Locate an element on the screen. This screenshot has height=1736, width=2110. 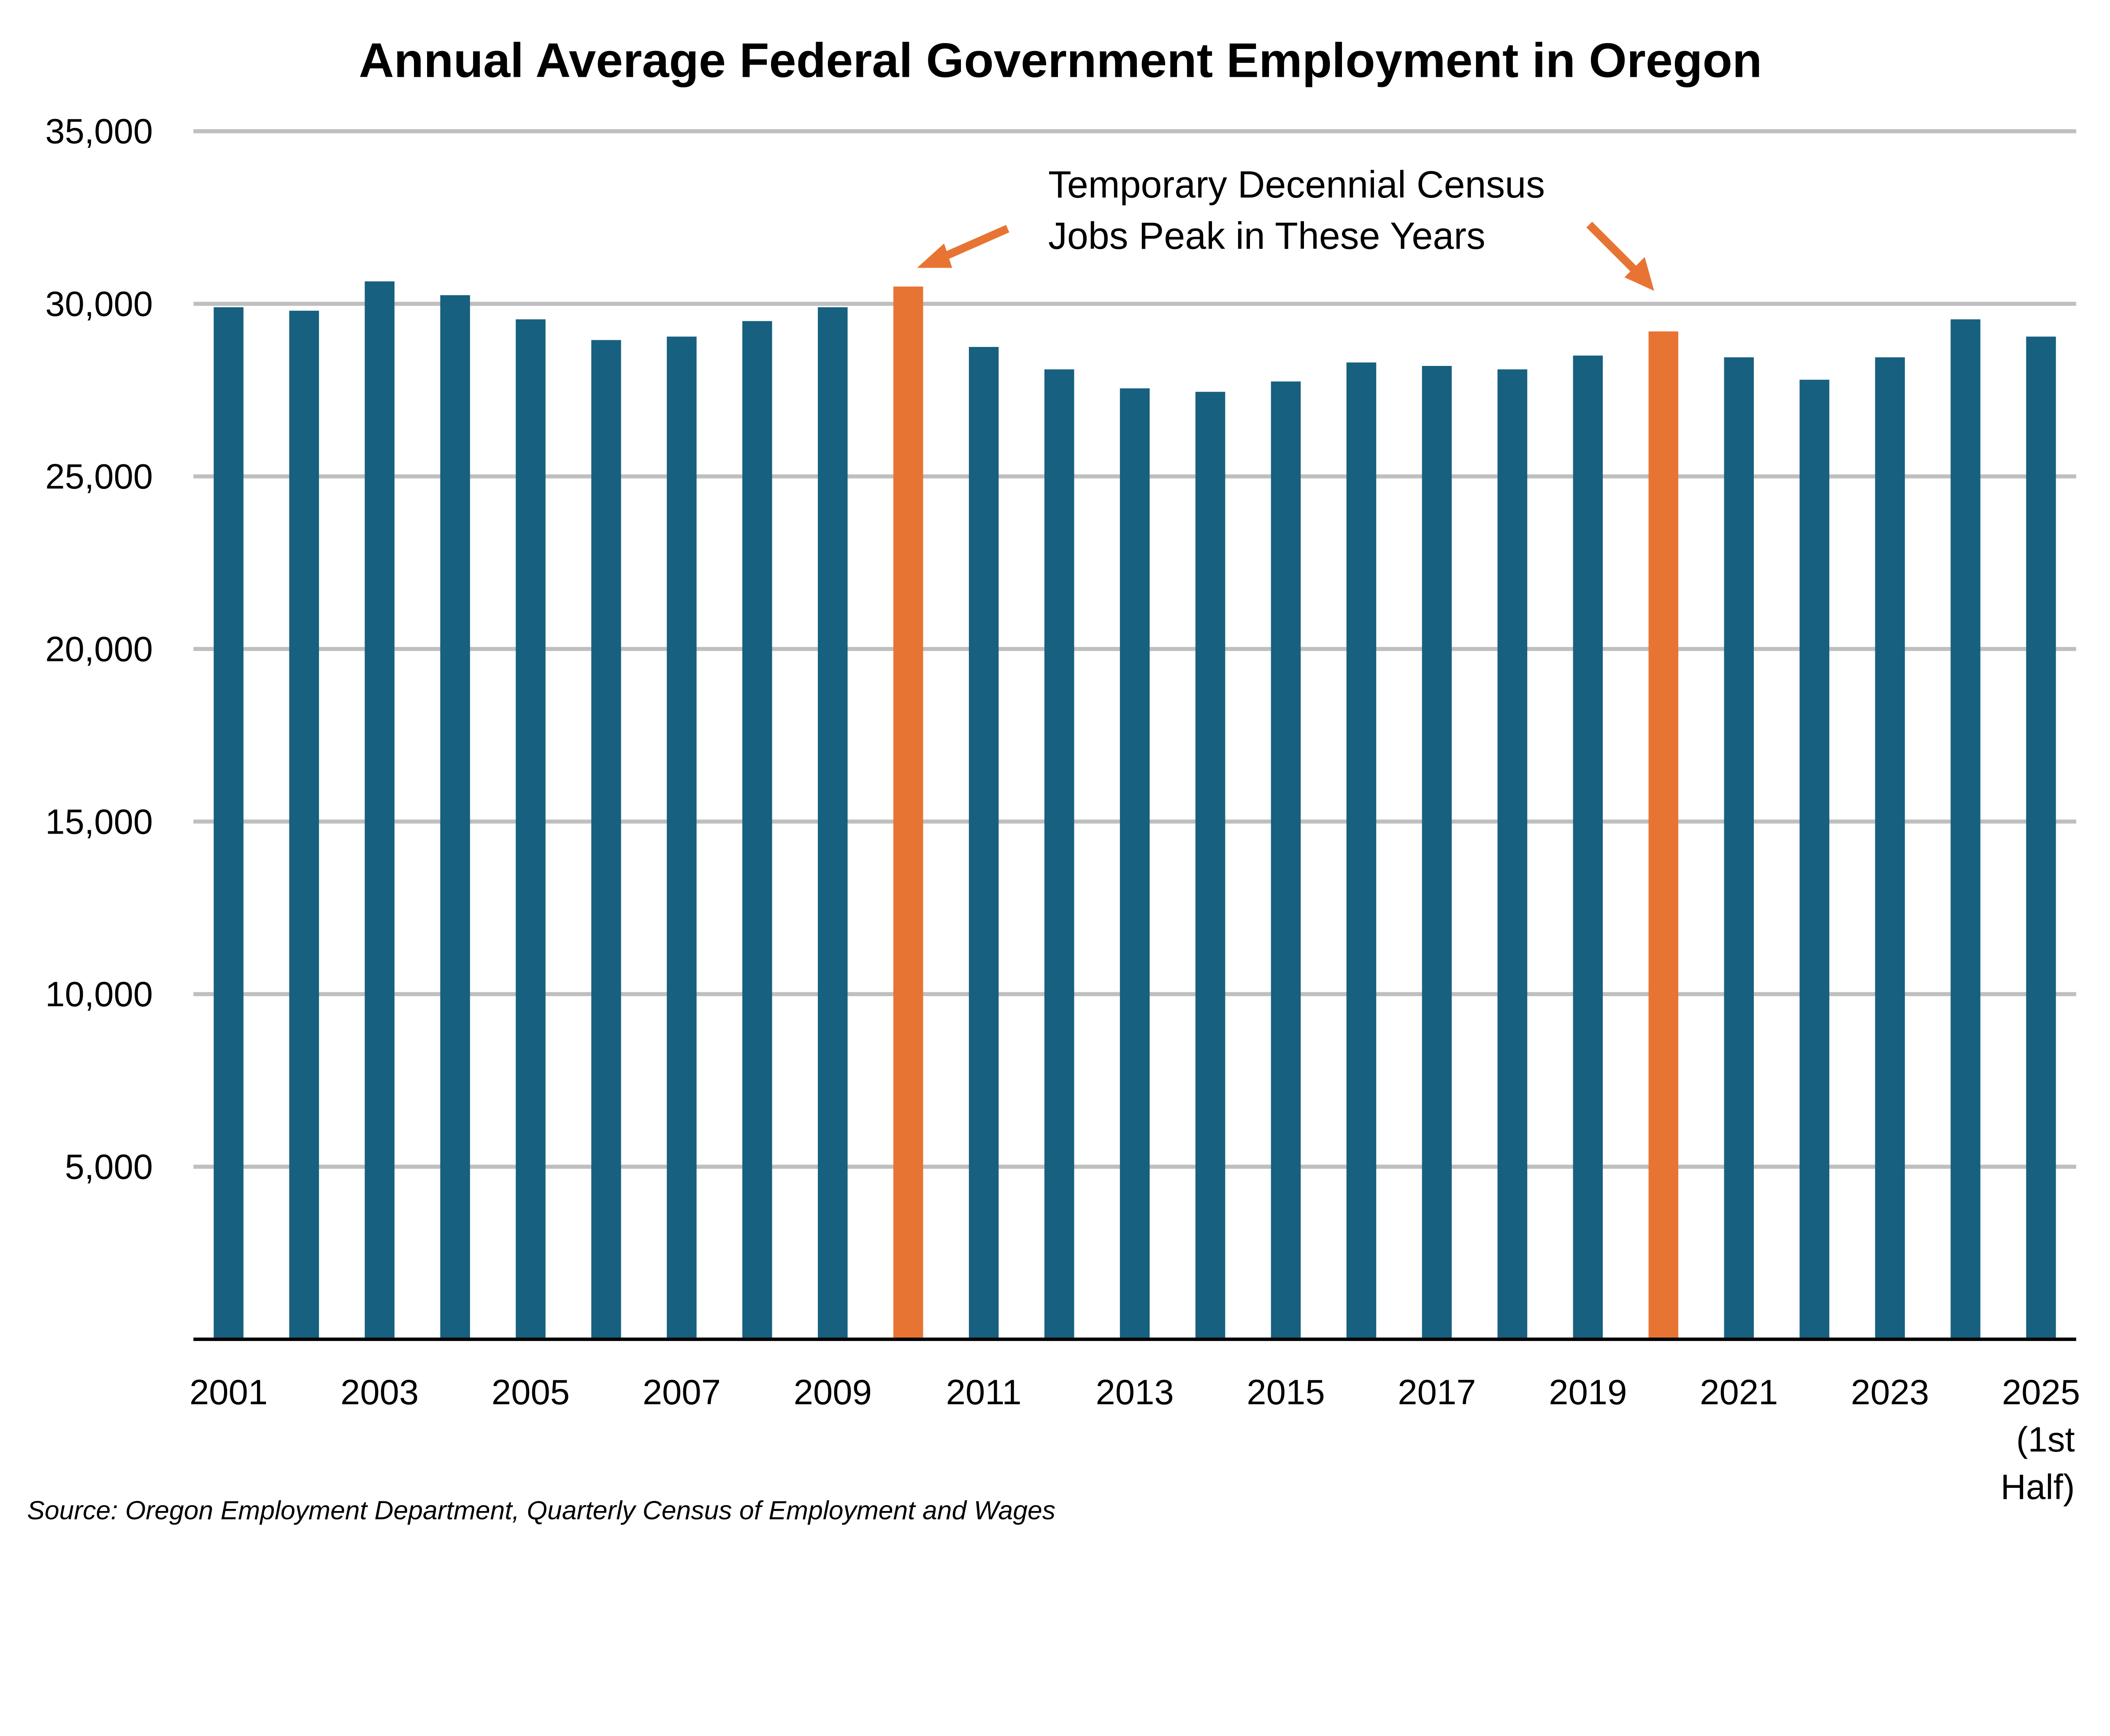
y-tick-label: 30,000 is located at coordinates (99, 304).